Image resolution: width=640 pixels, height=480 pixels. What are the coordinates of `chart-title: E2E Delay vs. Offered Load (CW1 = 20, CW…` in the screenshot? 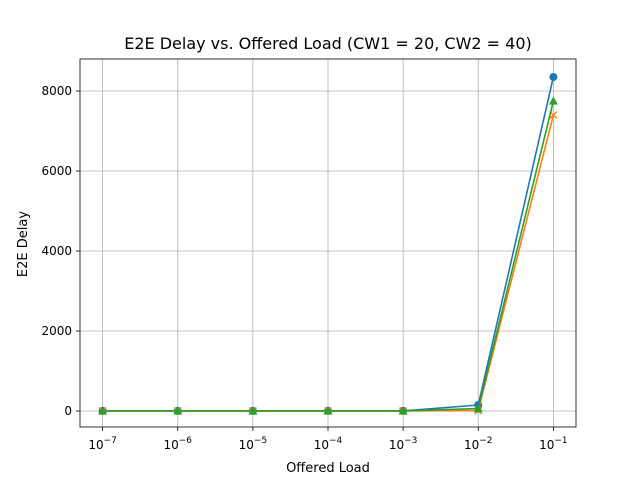 It's located at (328, 43).